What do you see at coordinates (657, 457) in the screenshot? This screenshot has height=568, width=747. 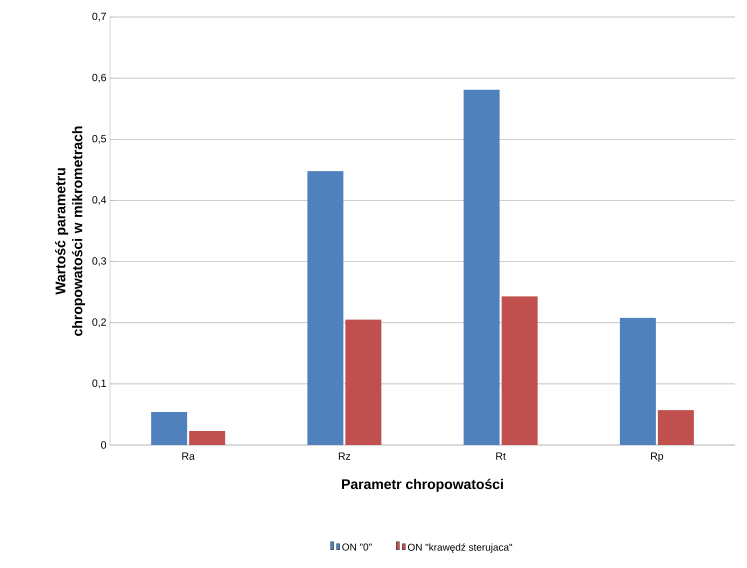 I see `x-tick-label: Rp` at bounding box center [657, 457].